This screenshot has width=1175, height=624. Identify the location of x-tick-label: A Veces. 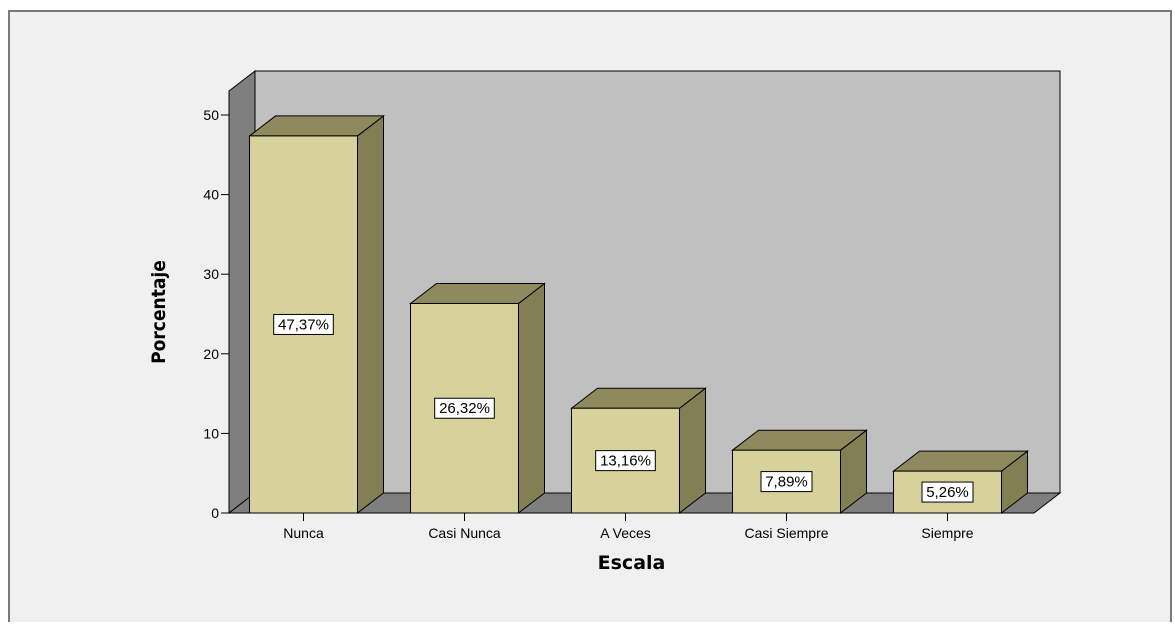
(625, 533).